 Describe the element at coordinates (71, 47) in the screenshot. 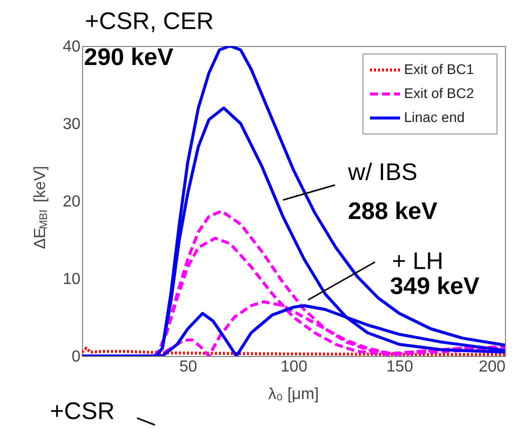

I see `y-tick-label: 40` at that location.